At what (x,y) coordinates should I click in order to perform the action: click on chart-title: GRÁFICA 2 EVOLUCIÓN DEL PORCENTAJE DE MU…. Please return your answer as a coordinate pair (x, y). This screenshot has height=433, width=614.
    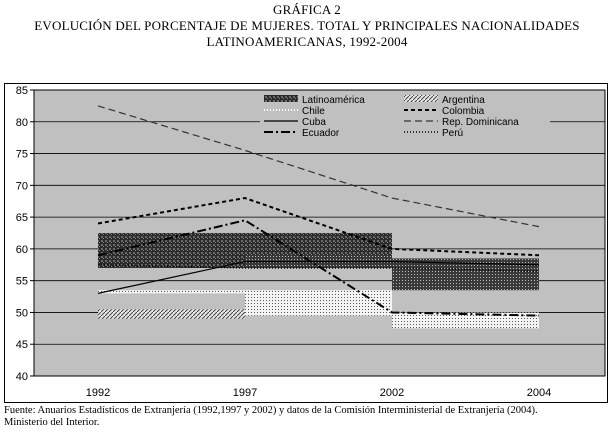
    Looking at the image, I should click on (307, 26).